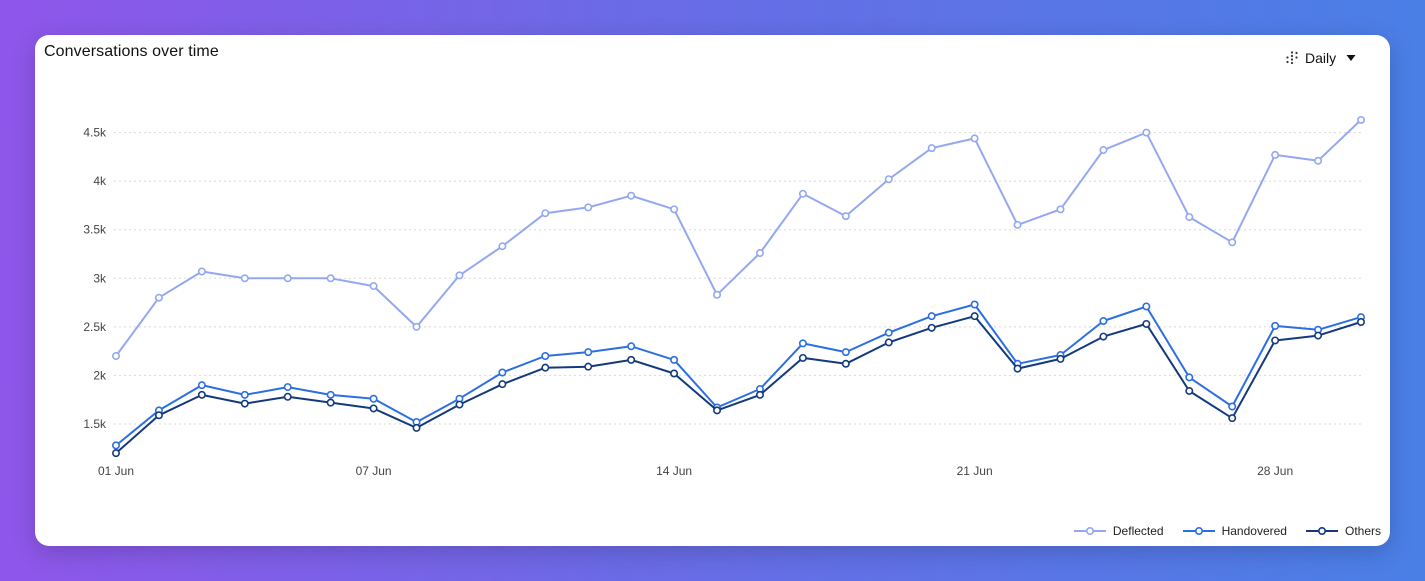 This screenshot has height=581, width=1425. What do you see at coordinates (1138, 531) in the screenshot?
I see `legend-label: Deflected` at bounding box center [1138, 531].